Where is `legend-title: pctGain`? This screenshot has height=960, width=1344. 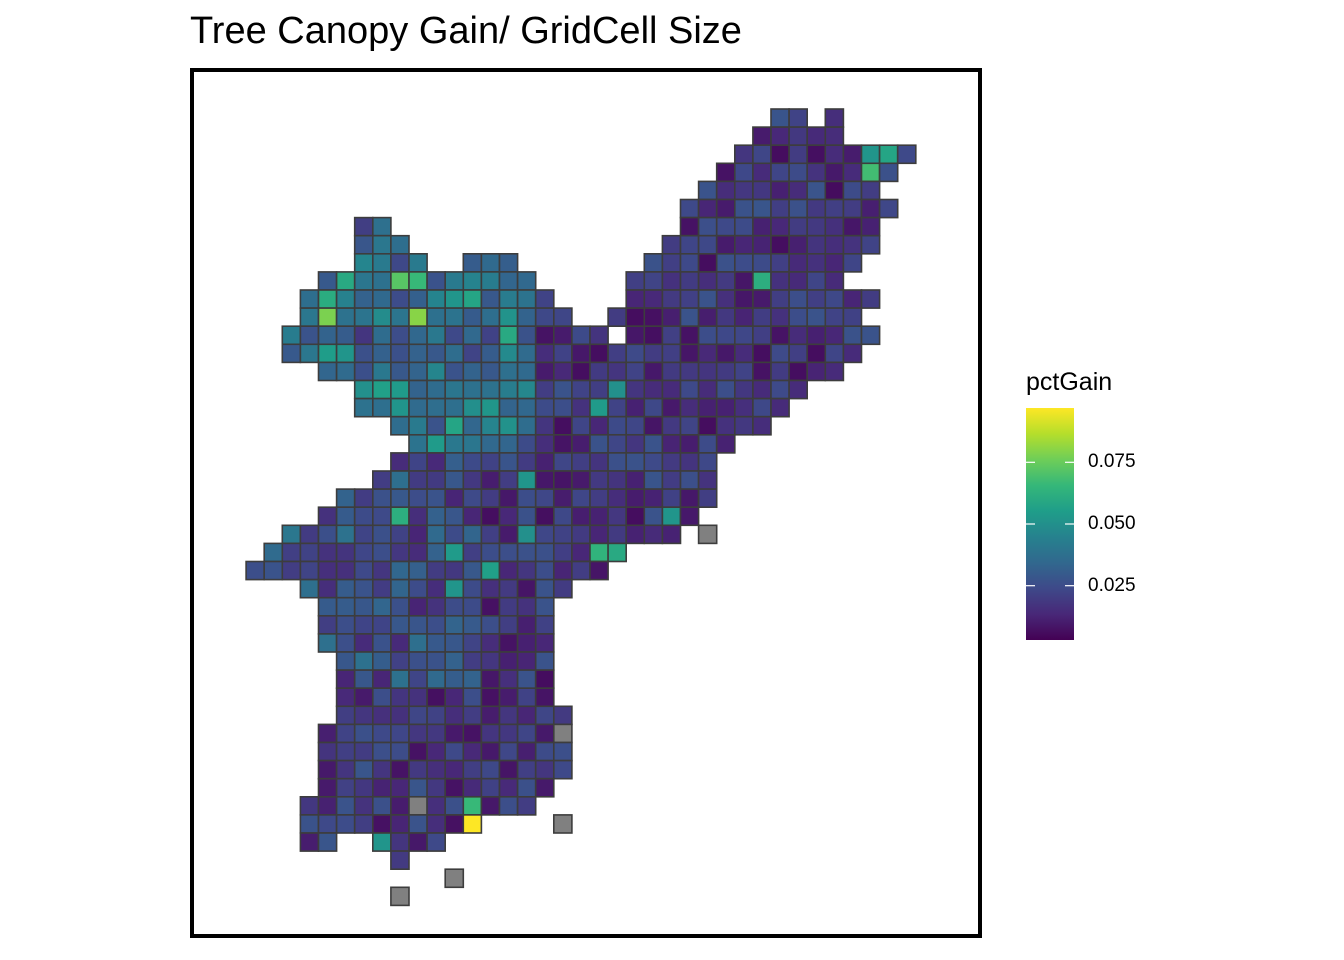
legend-title: pctGain is located at coordinates (1069, 382).